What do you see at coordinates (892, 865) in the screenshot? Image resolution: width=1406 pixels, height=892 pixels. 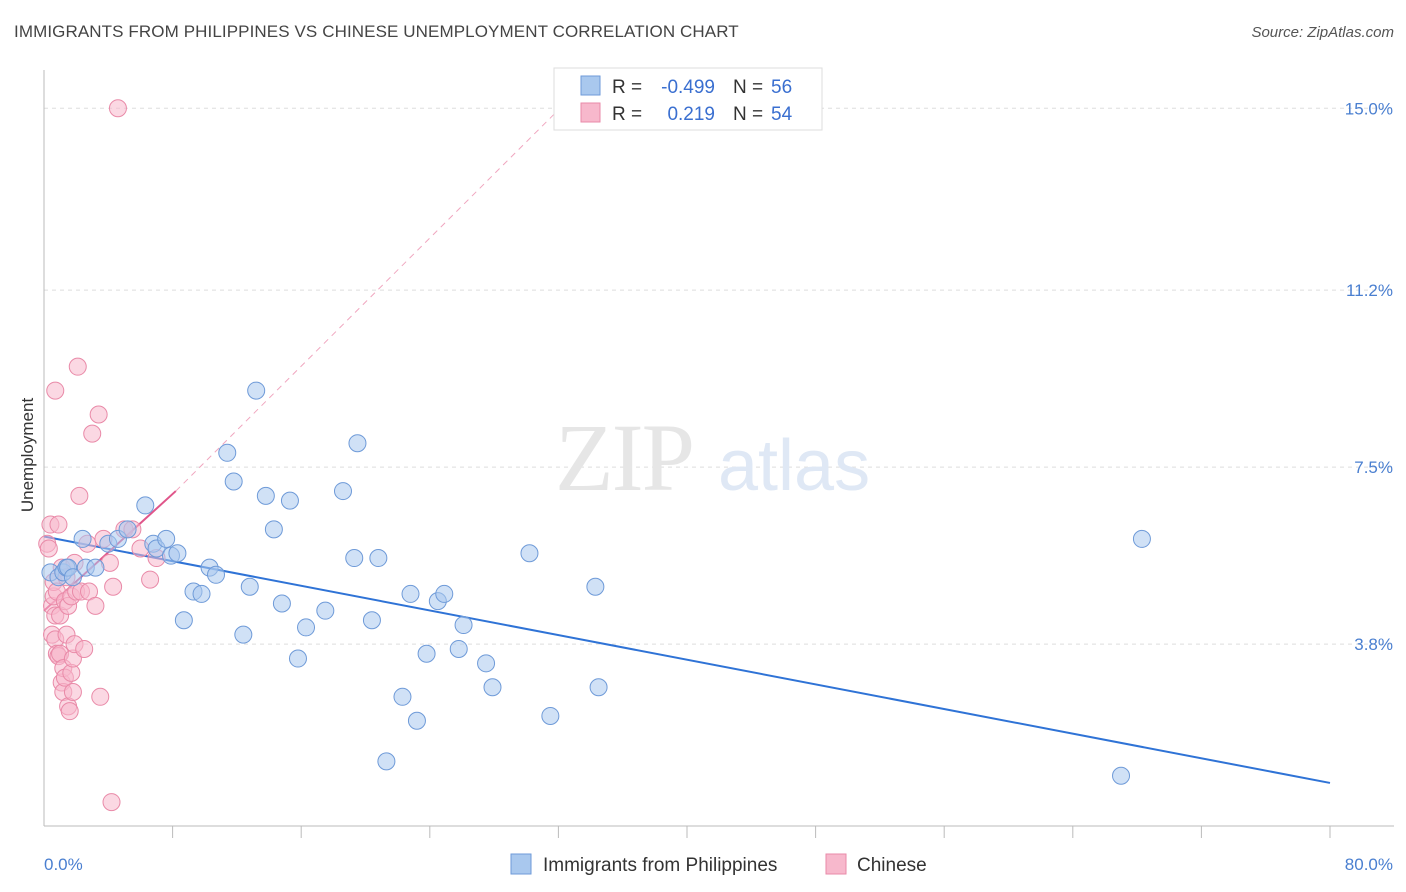 I see `bottom-legend-label-2: Chinese` at bounding box center [892, 865].